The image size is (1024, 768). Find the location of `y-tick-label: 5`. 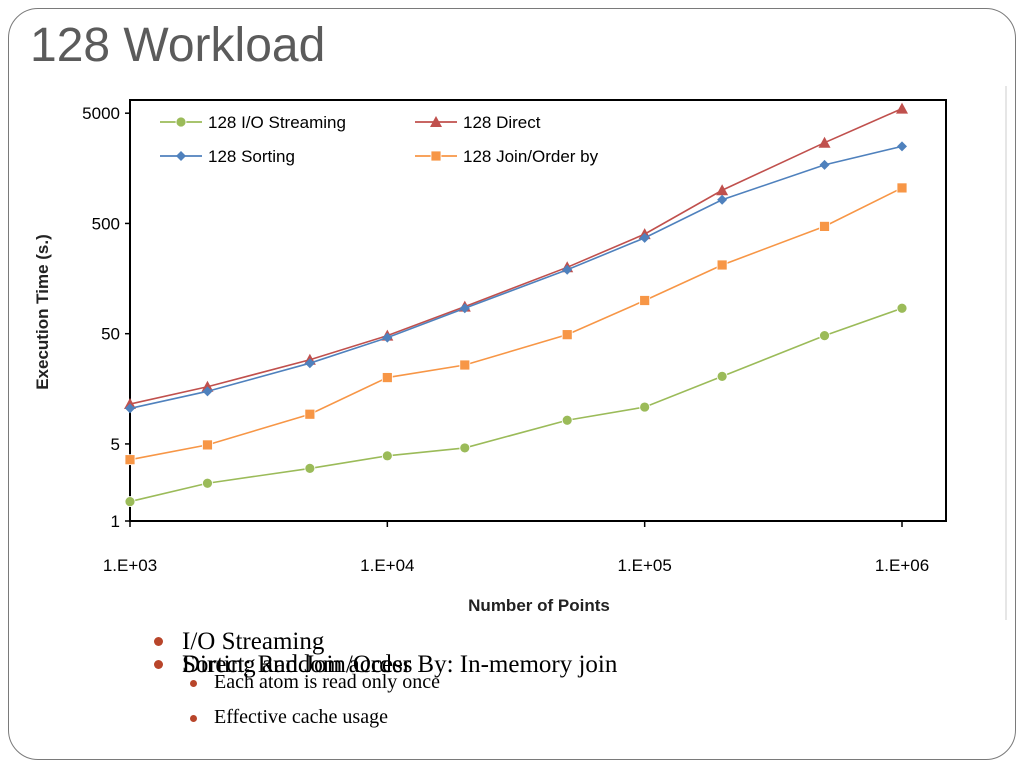

y-tick-label: 5 is located at coordinates (115, 444).